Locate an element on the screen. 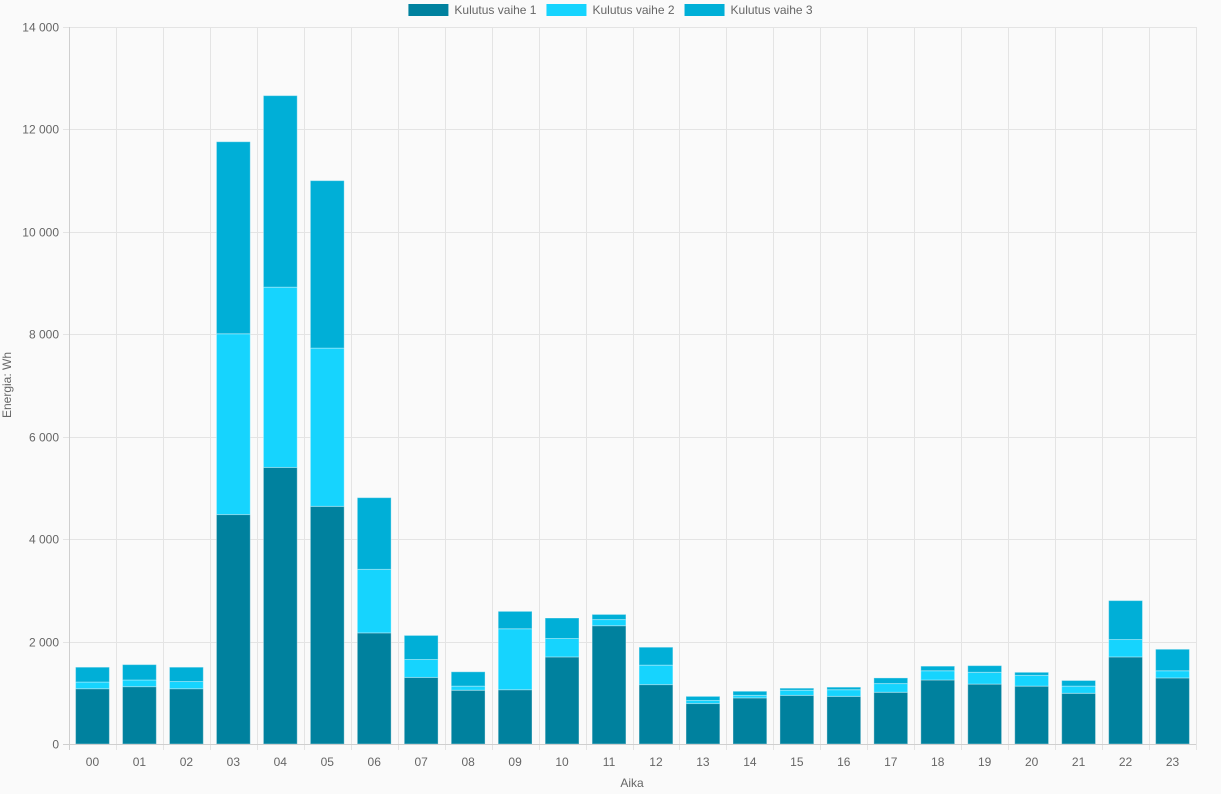 This screenshot has height=794, width=1221. x-tick-label: 16 is located at coordinates (844, 762).